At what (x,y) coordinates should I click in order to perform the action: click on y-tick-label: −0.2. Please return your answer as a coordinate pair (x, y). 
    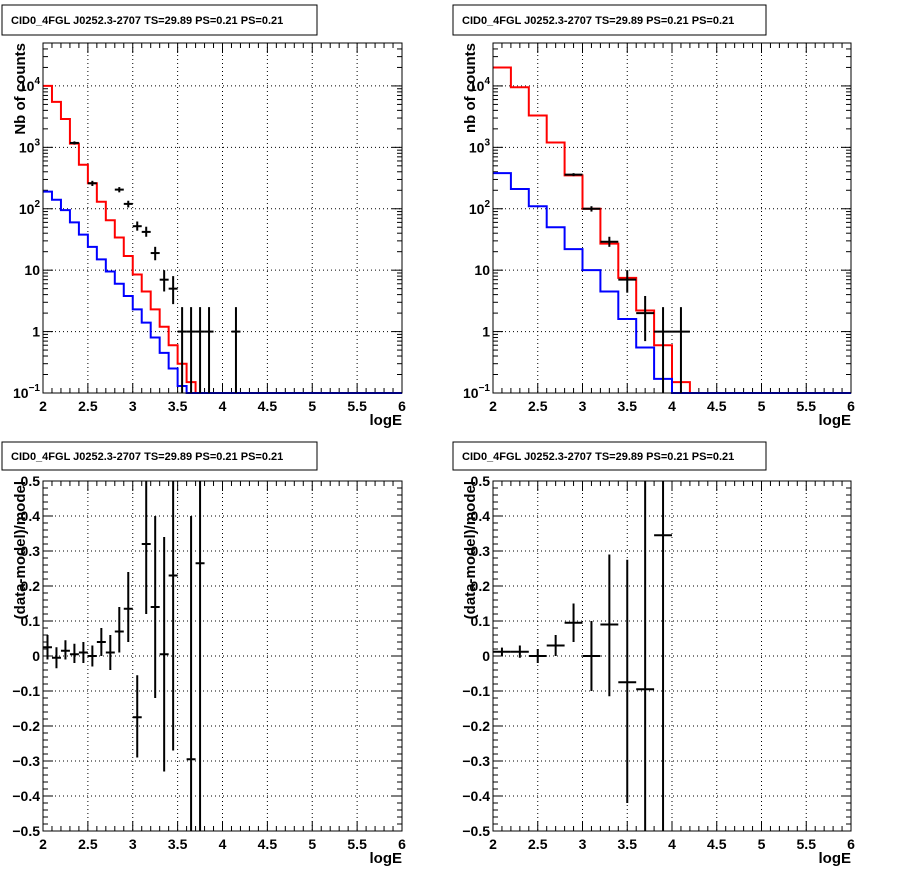
    Looking at the image, I should click on (476, 726).